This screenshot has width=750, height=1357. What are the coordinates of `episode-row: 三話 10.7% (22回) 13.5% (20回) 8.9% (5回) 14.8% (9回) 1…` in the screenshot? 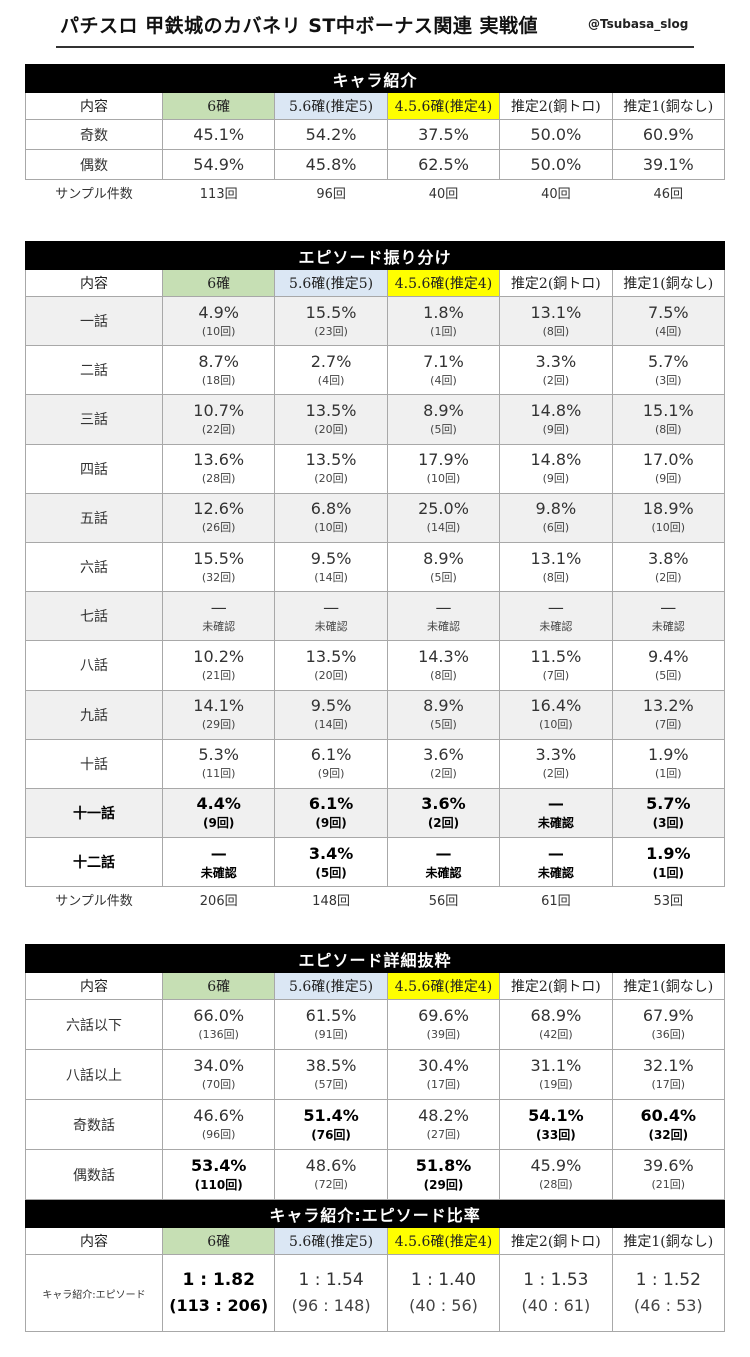 It's located at (375, 419).